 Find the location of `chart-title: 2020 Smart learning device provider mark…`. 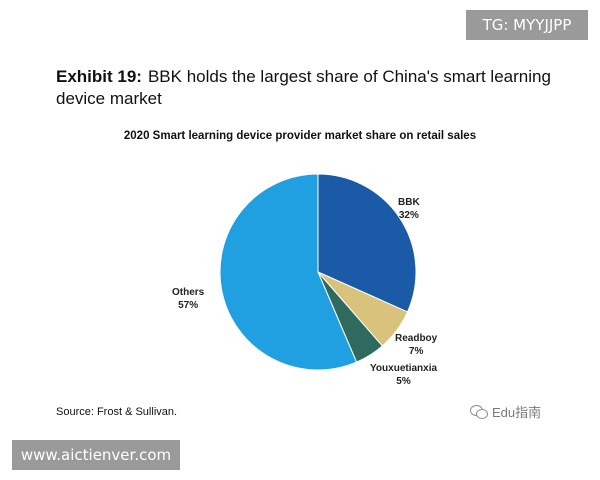

chart-title: 2020 Smart learning device provider mark… is located at coordinates (300, 136).